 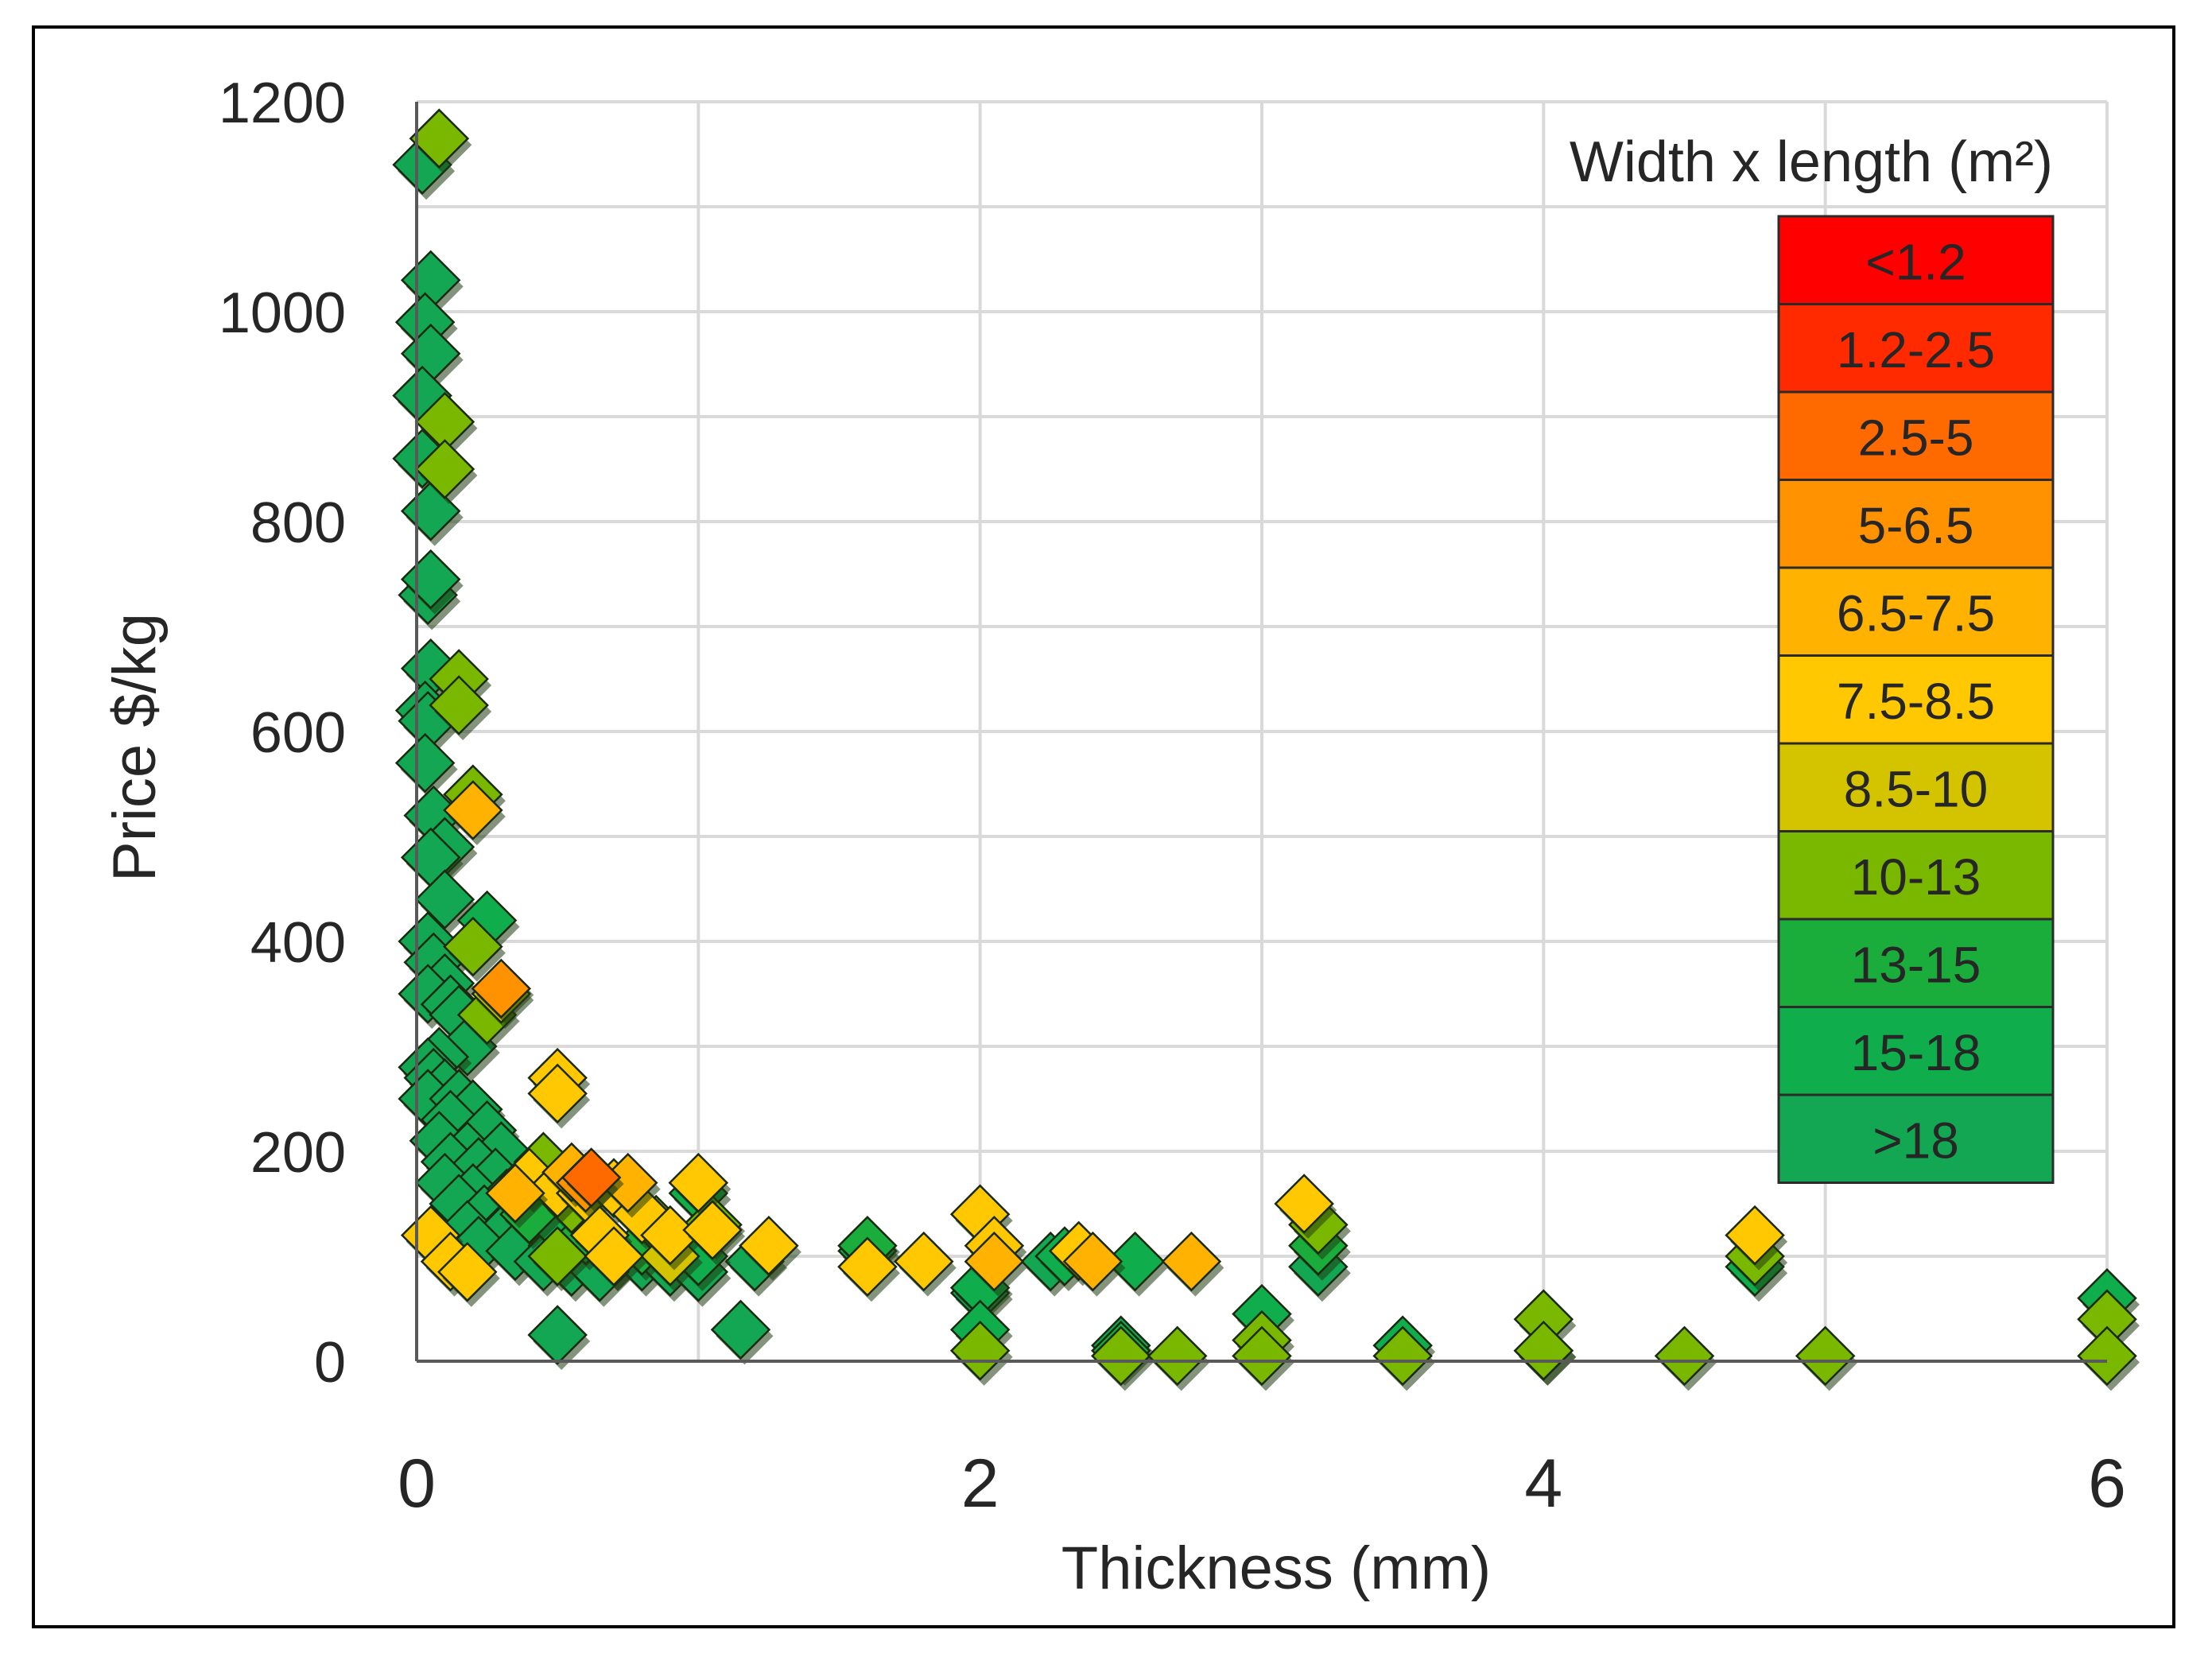 I want to click on legend-label: 8.5-10, so click(x=1916, y=788).